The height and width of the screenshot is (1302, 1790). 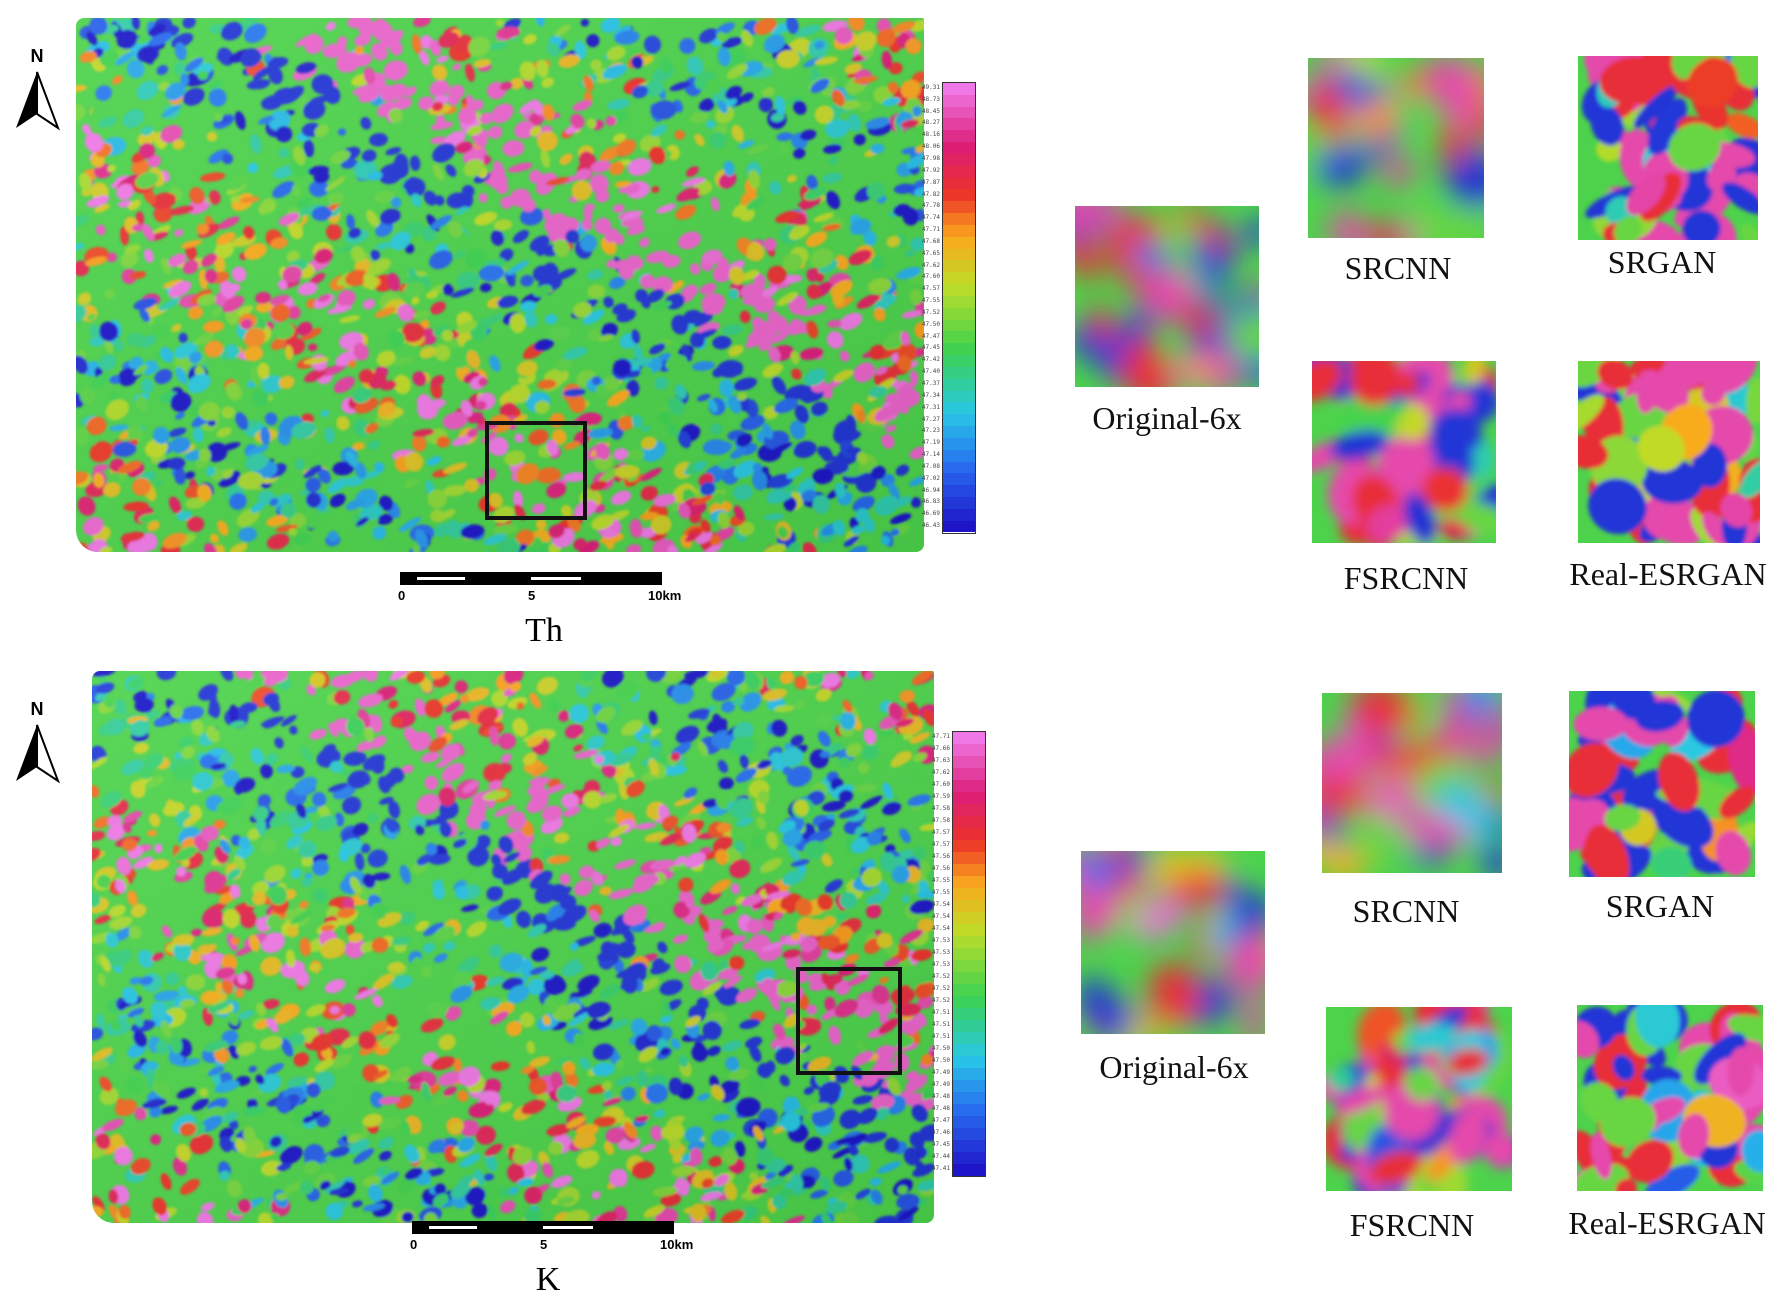 What do you see at coordinates (930, 455) in the screenshot?
I see `colorbar-tick: 47.14` at bounding box center [930, 455].